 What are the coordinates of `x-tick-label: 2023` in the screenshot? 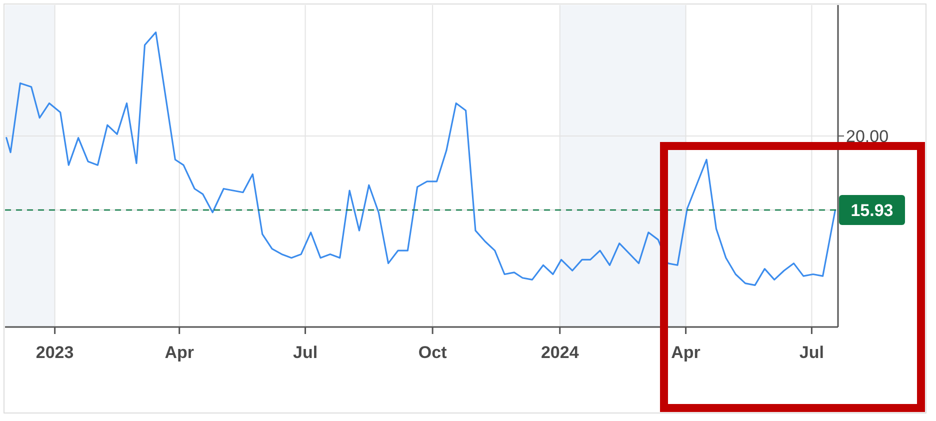 It's located at (55, 352).